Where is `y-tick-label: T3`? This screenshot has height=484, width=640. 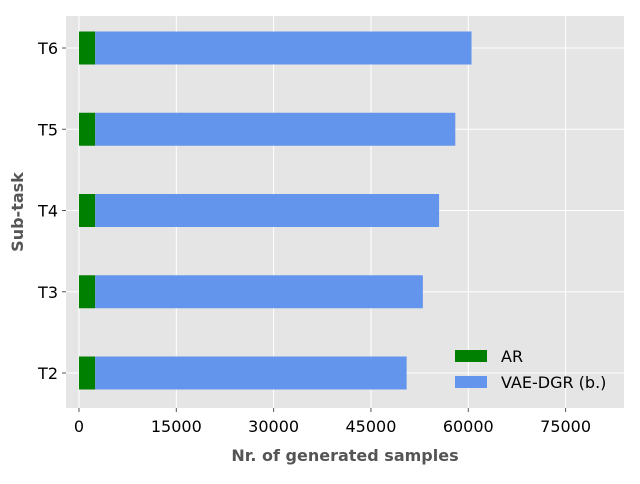 y-tick-label: T3 is located at coordinates (47, 292).